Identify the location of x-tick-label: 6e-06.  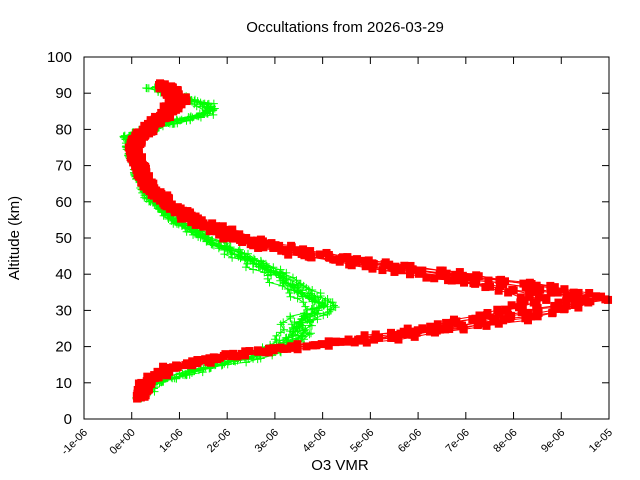
(410, 441).